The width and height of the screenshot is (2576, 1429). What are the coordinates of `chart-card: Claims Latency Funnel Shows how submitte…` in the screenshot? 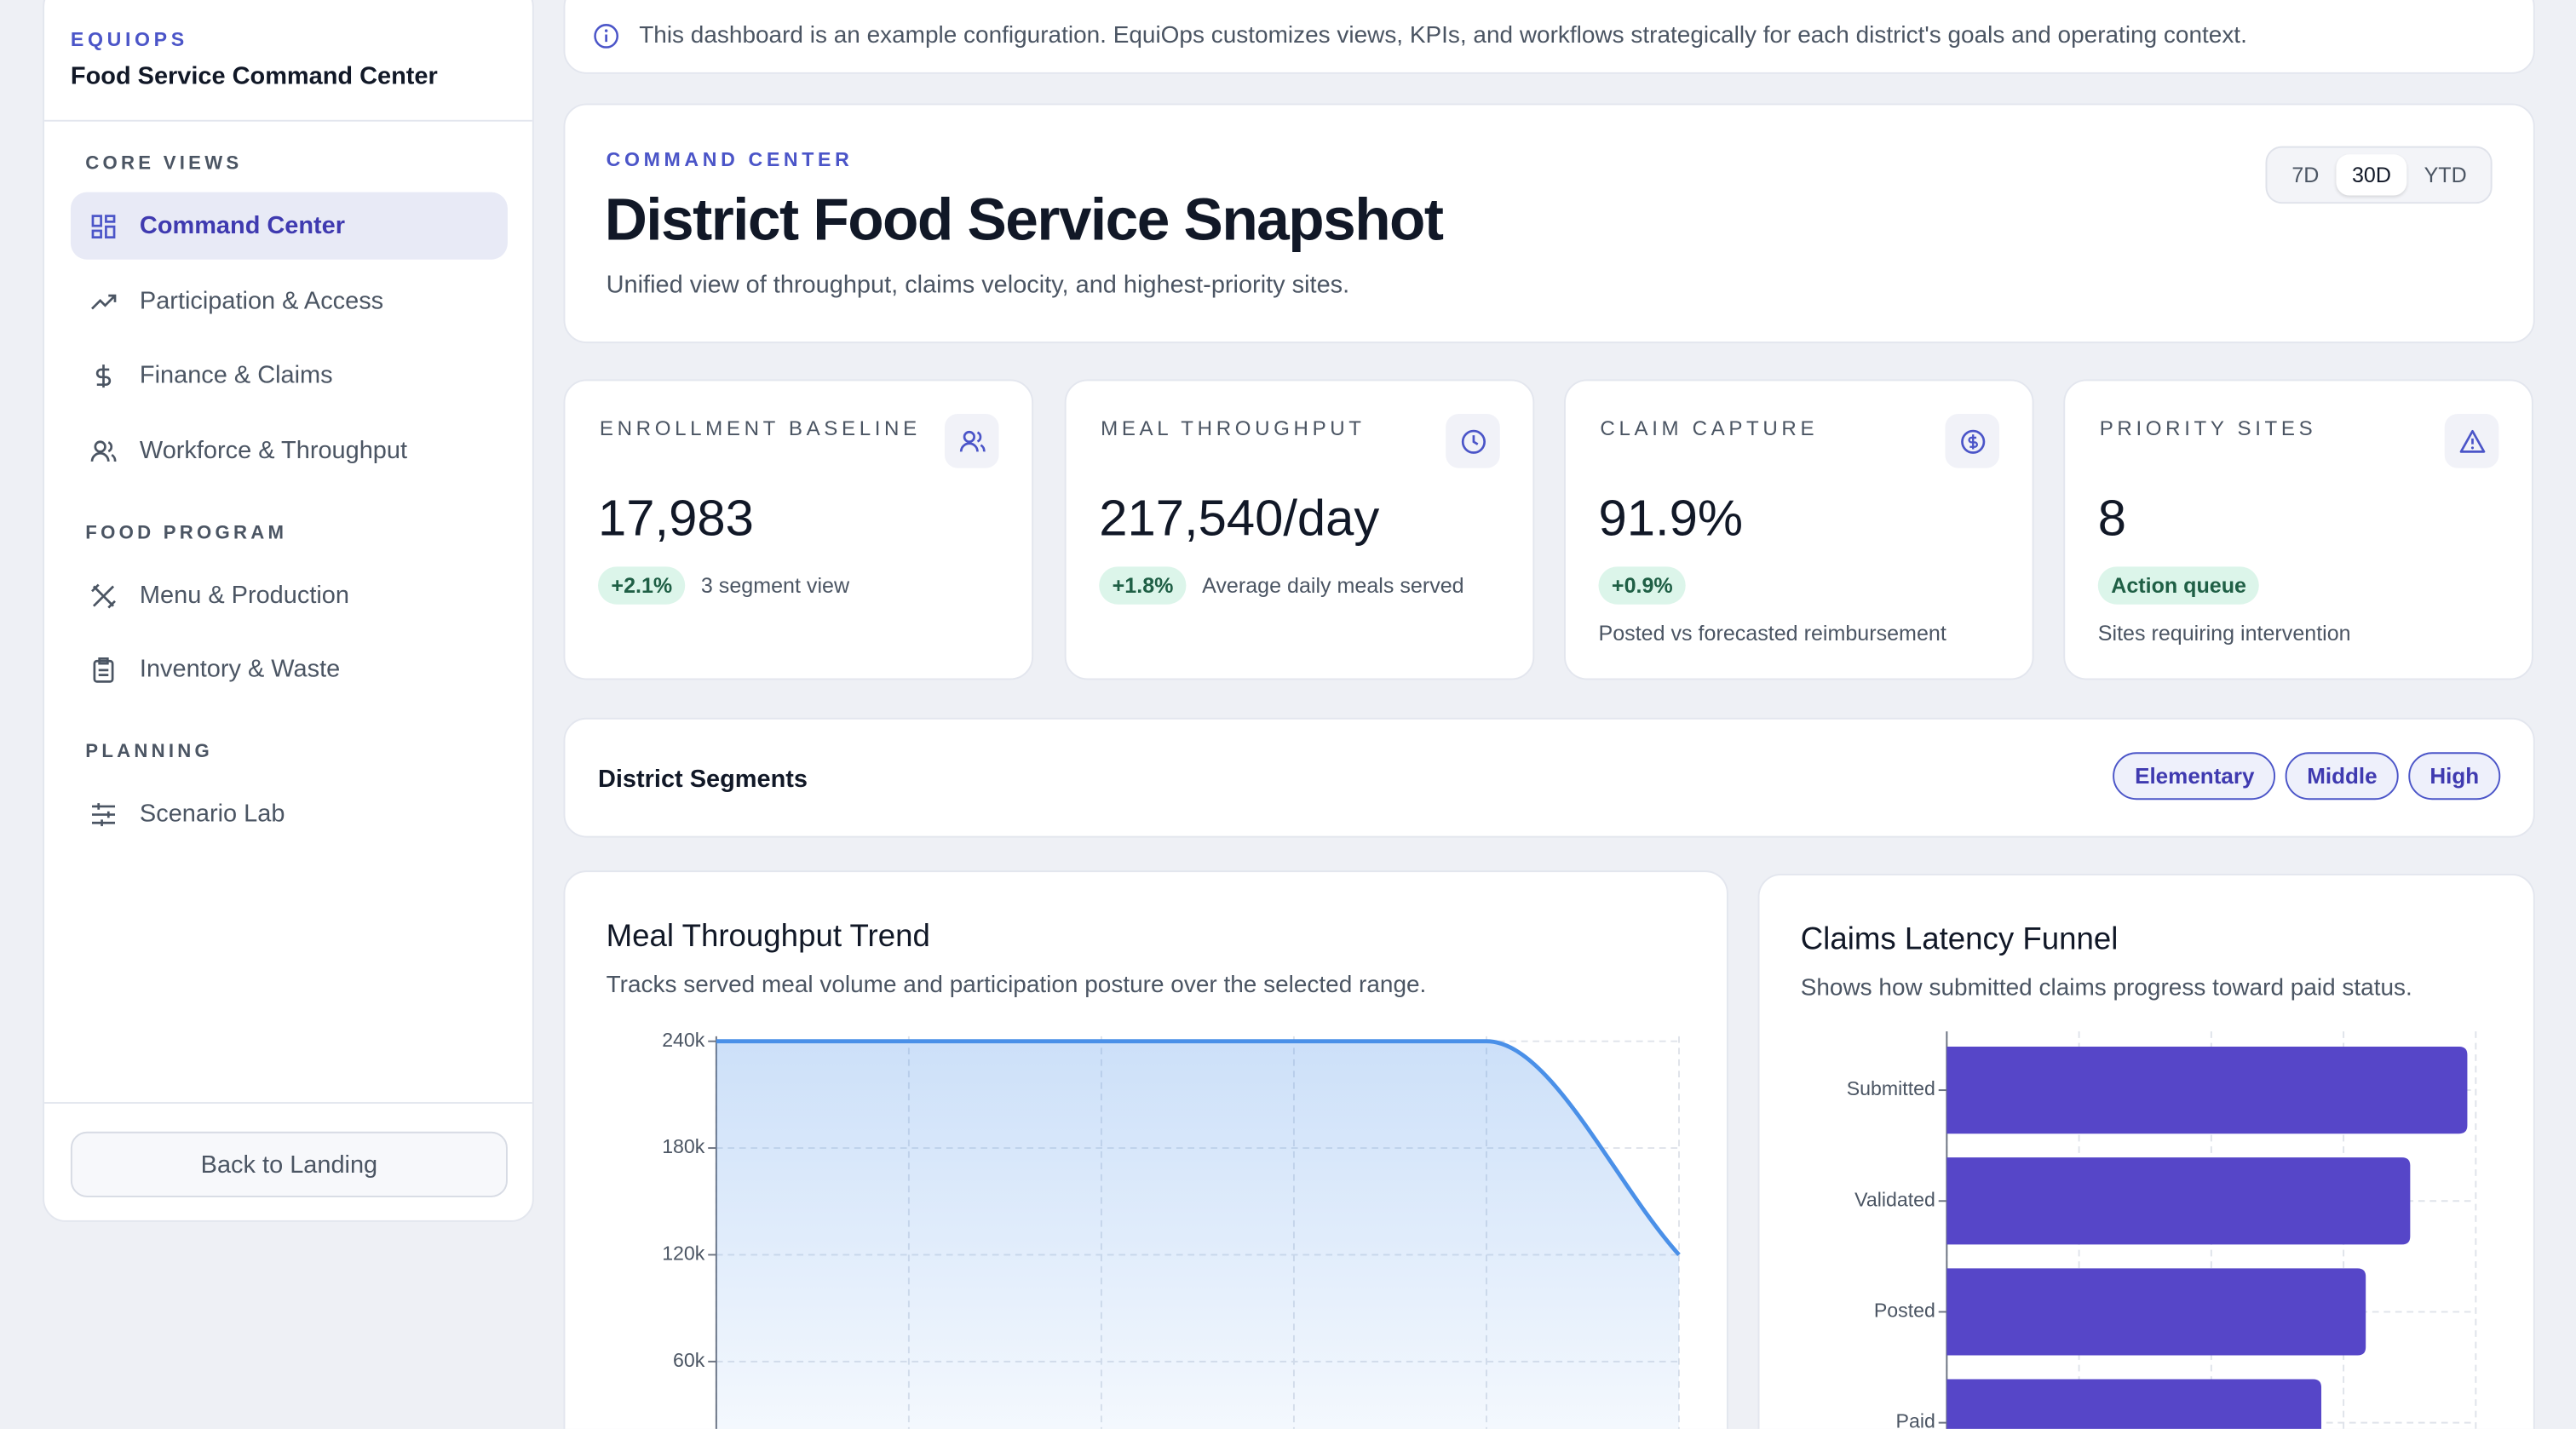 It's located at (2146, 1151).